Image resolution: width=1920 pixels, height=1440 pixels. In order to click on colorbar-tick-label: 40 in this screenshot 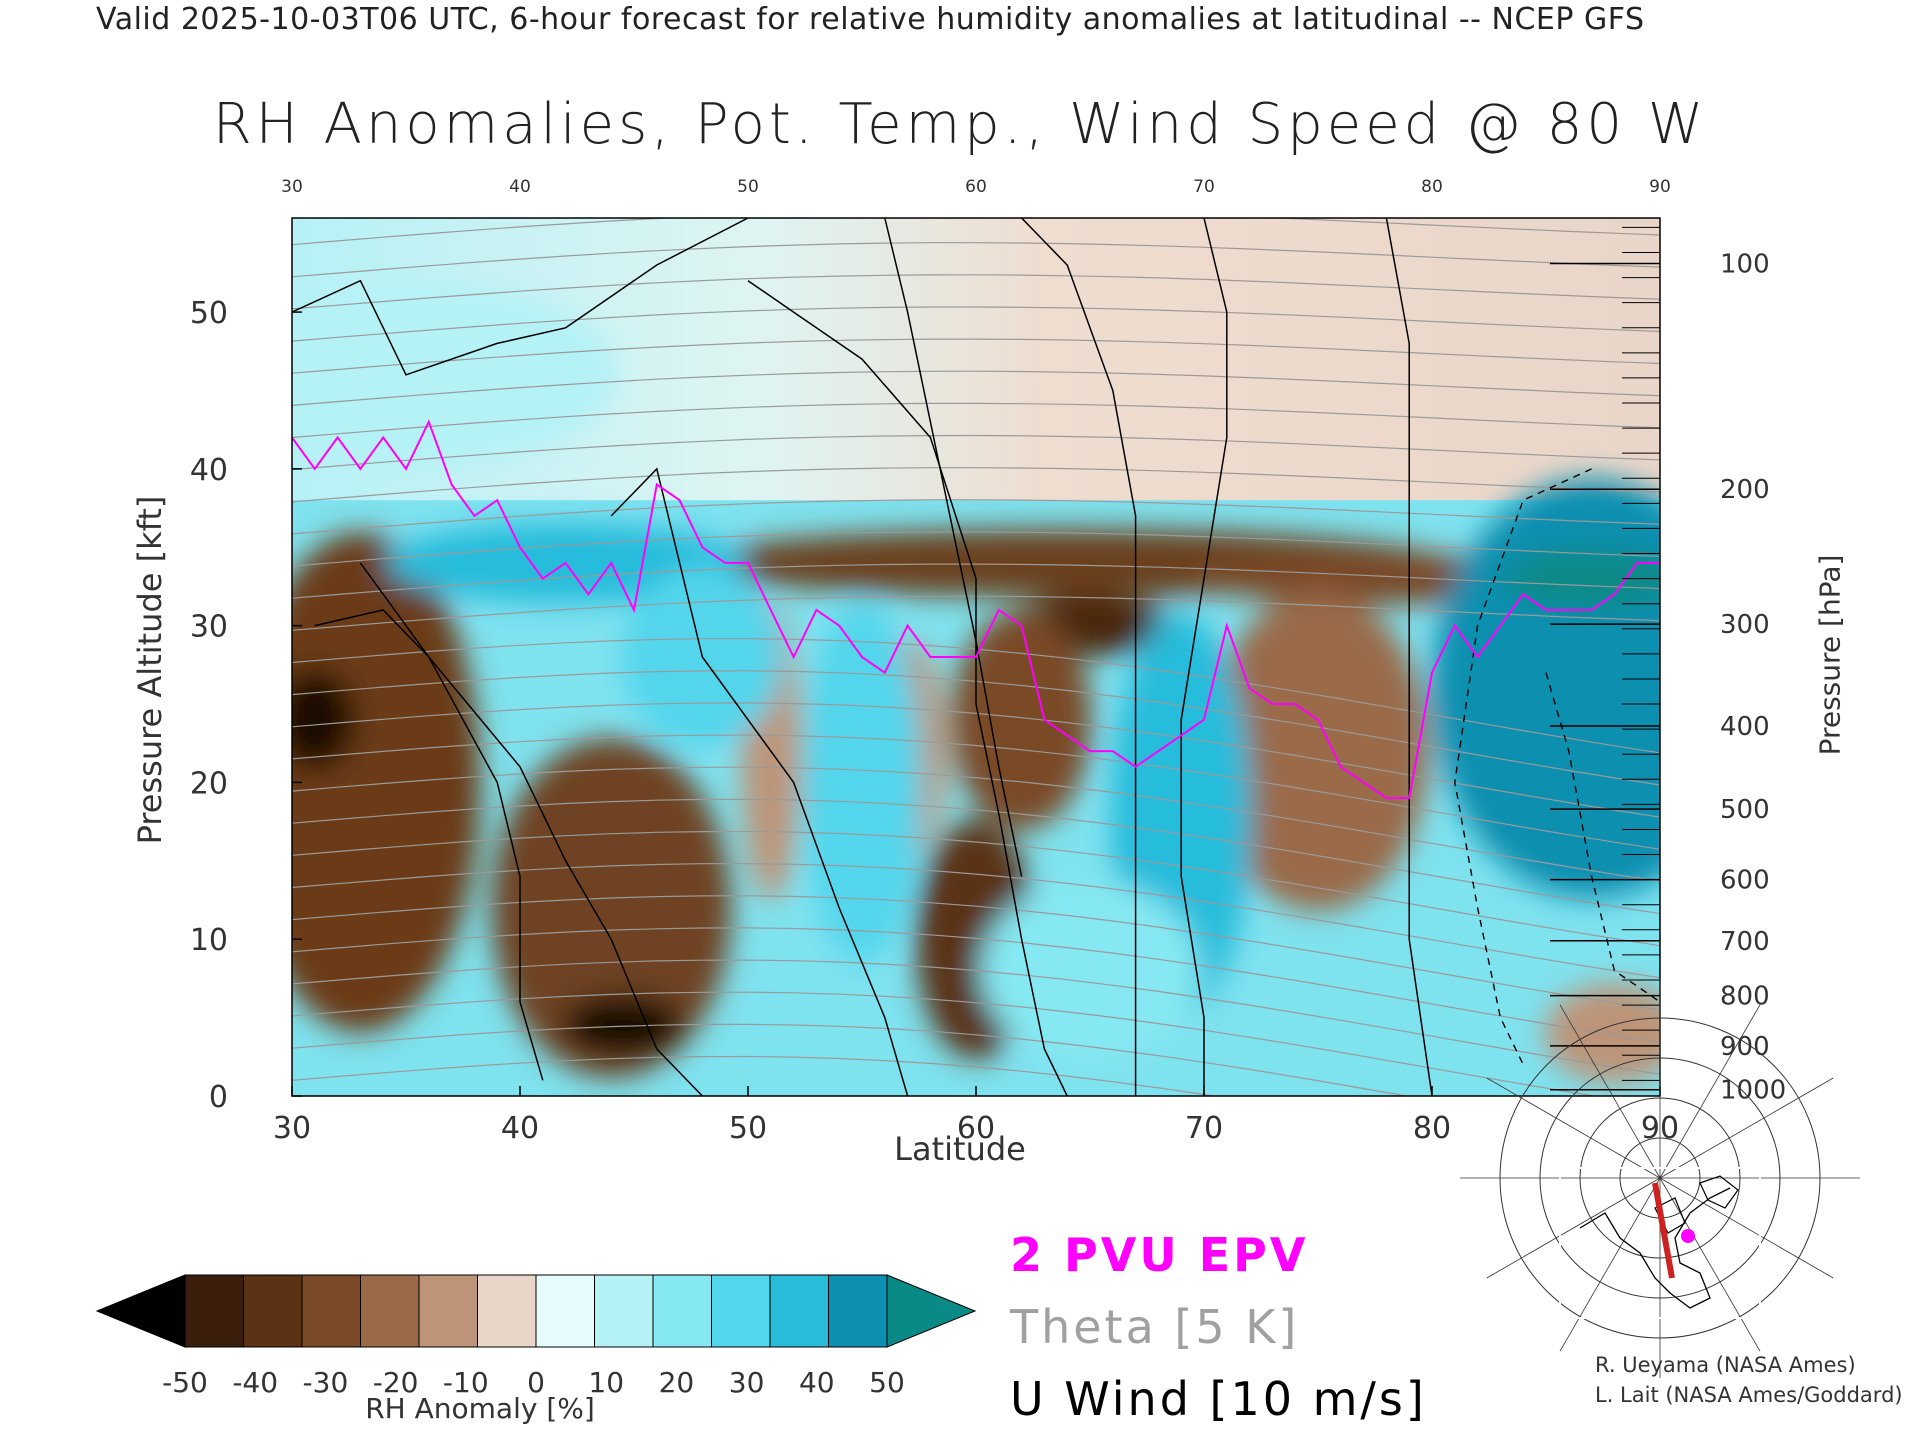, I will do `click(817, 1382)`.